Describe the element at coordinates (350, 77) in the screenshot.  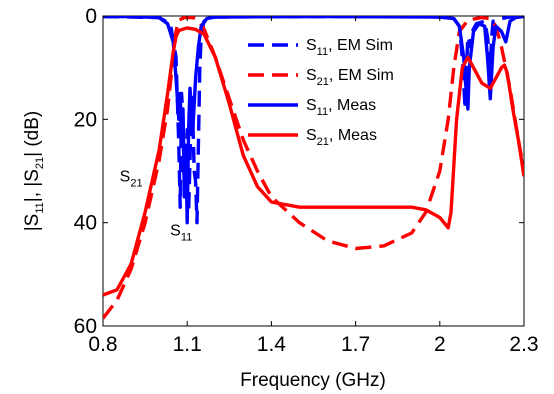
I see `legend-label: S21, EM Sim` at that location.